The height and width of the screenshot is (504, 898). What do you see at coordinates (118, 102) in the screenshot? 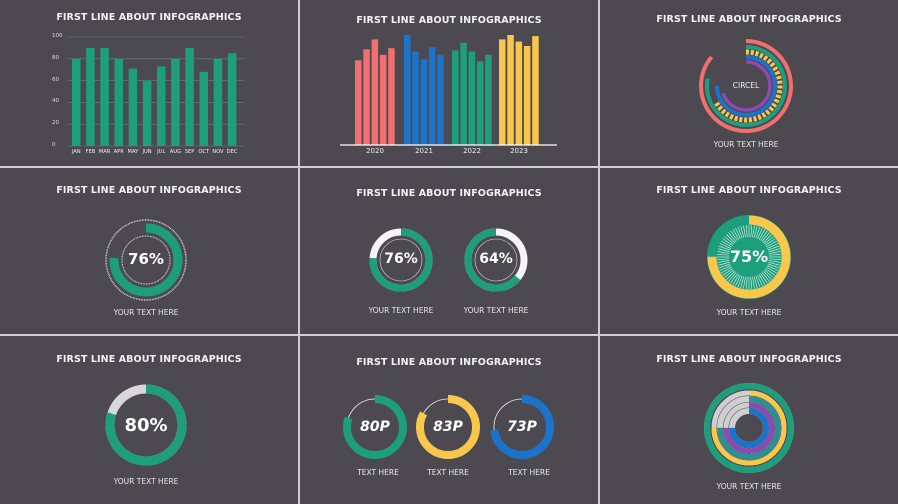
I see `bar-apr` at bounding box center [118, 102].